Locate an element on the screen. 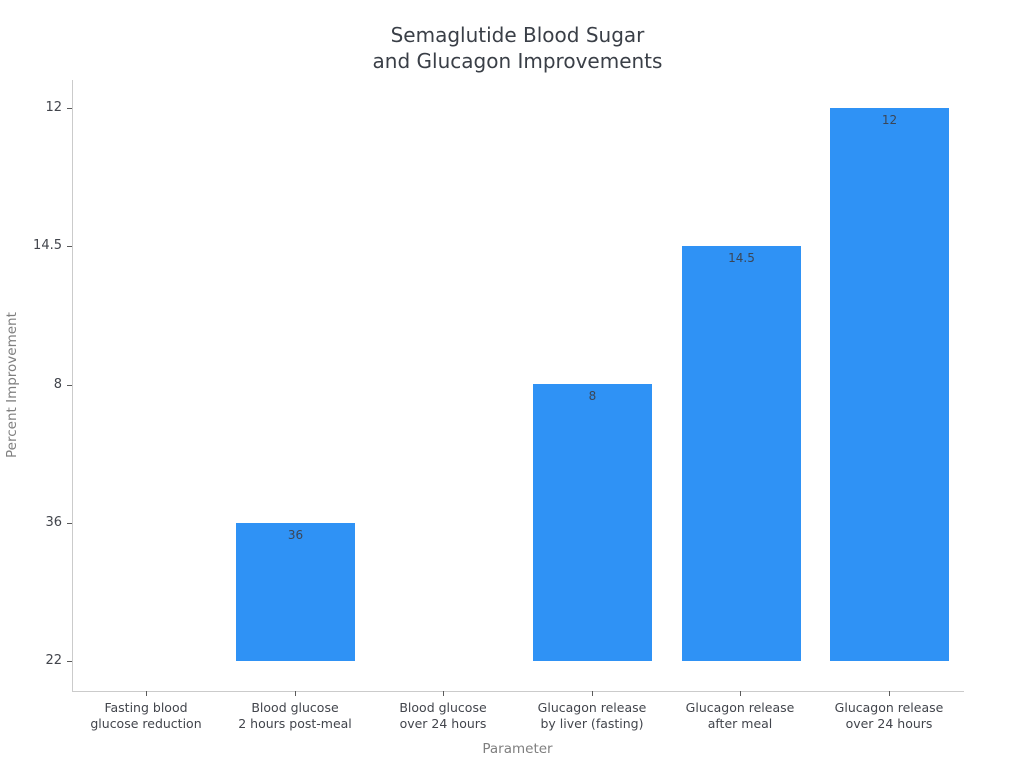 Image resolution: width=1024 pixels, height=768 pixels. x-tick-label-3: Blood glucose over 24 hours is located at coordinates (443, 715).